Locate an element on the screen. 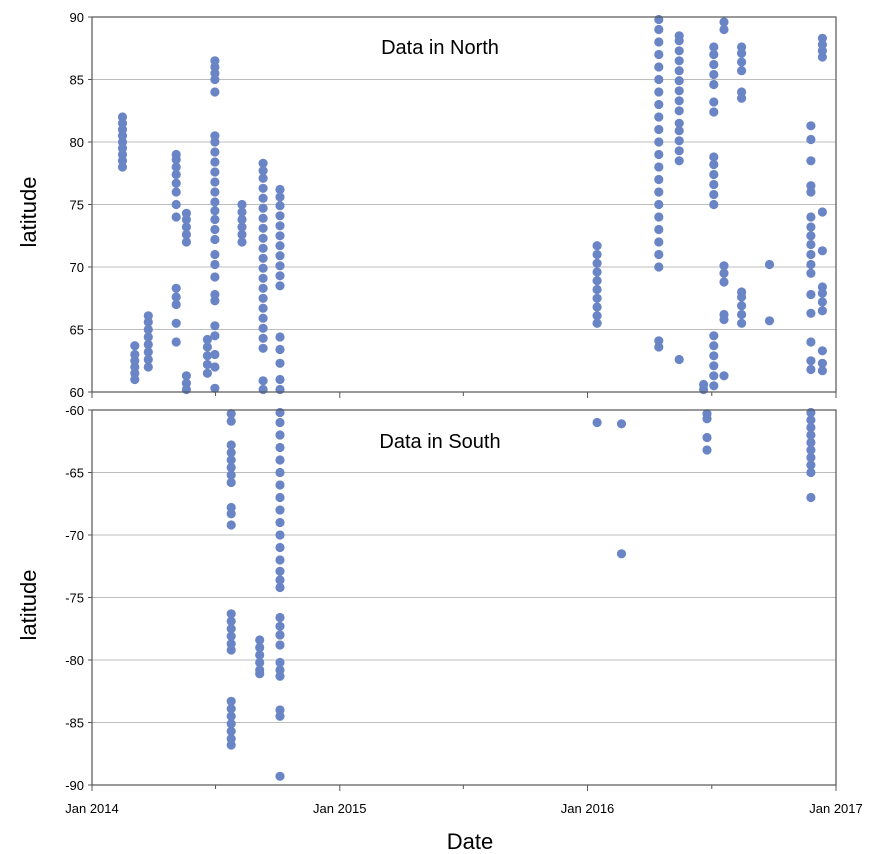  south-y-tick-label: -65 is located at coordinates (74, 473).